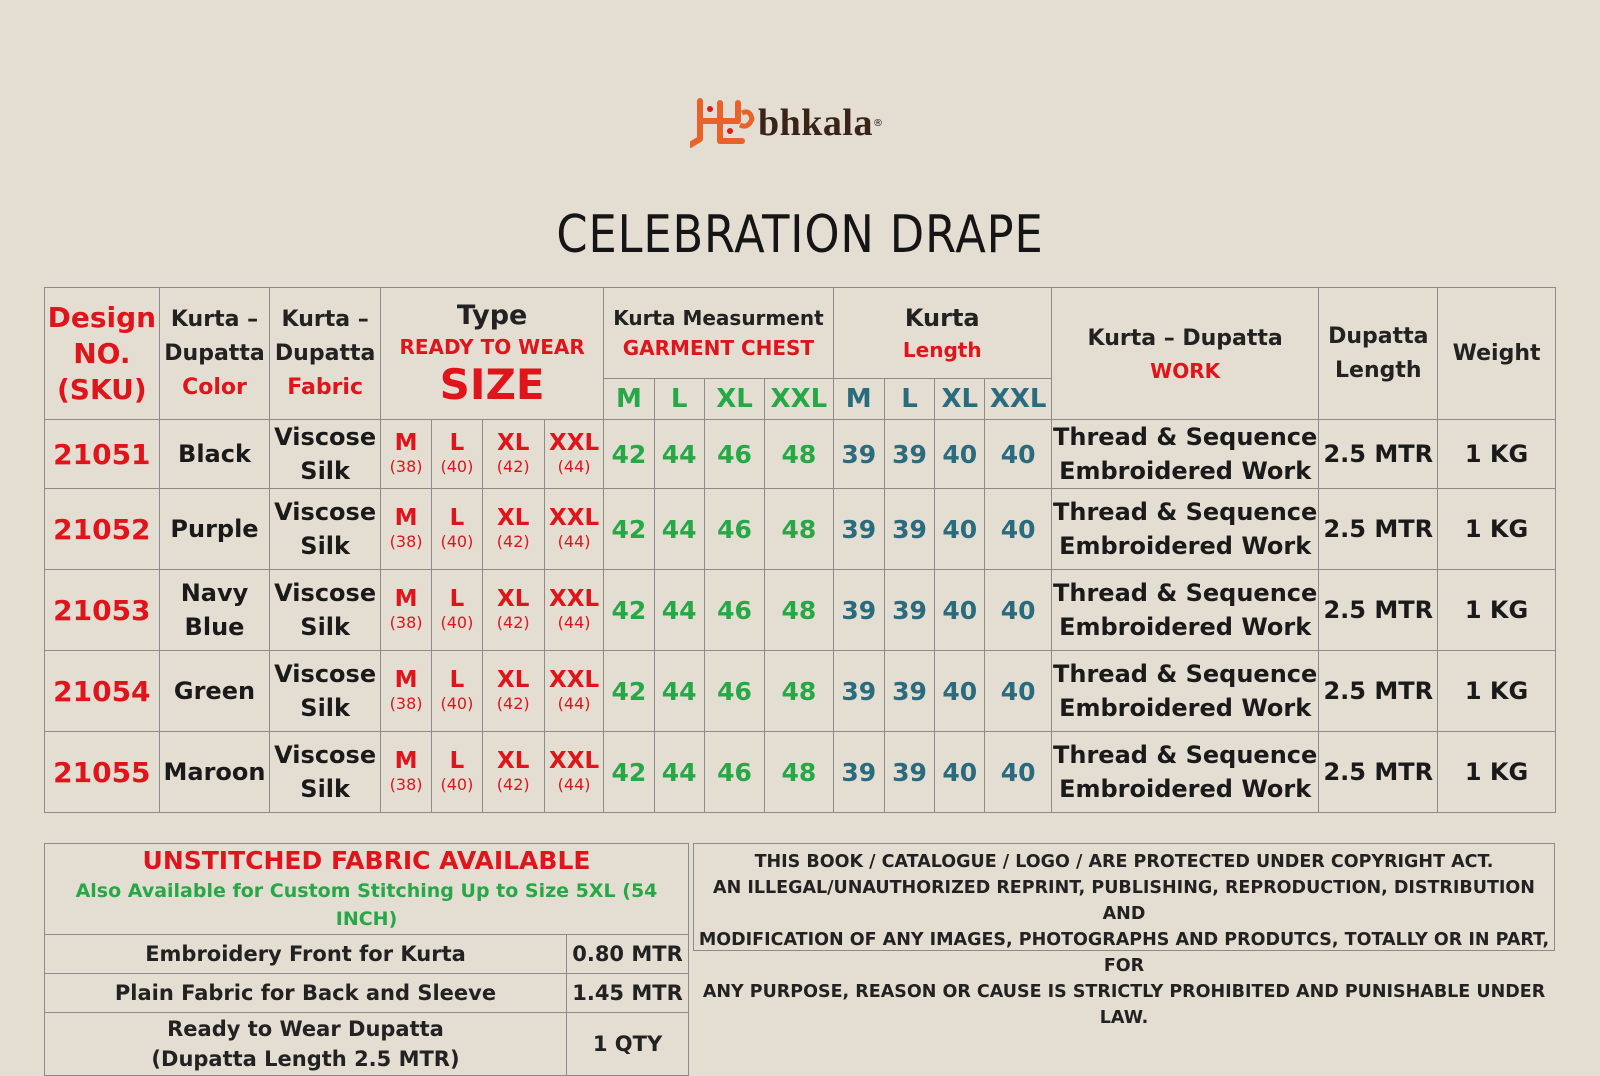  I want to click on subheader-row: M L XL XXL M L XL XXL, so click(800, 399).